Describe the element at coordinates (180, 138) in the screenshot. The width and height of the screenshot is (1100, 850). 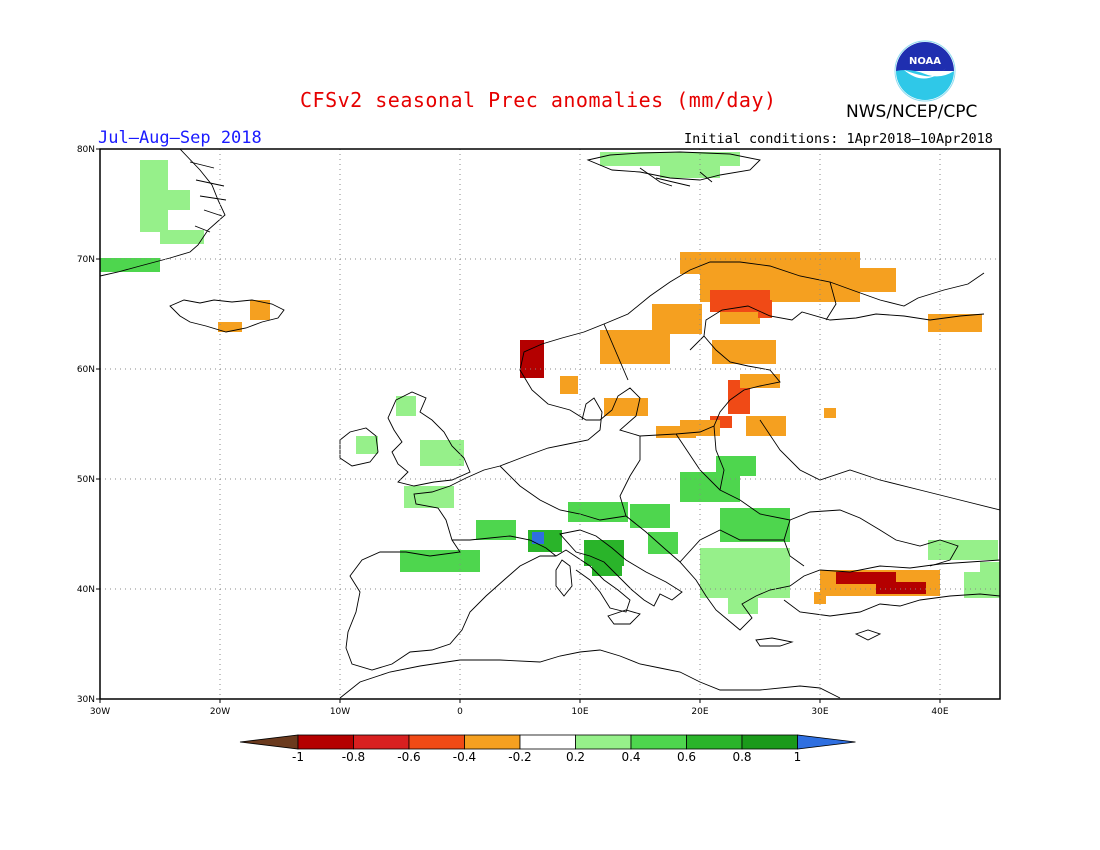
I see `forecast-period: Jul–Aug–Sep 2018` at that location.